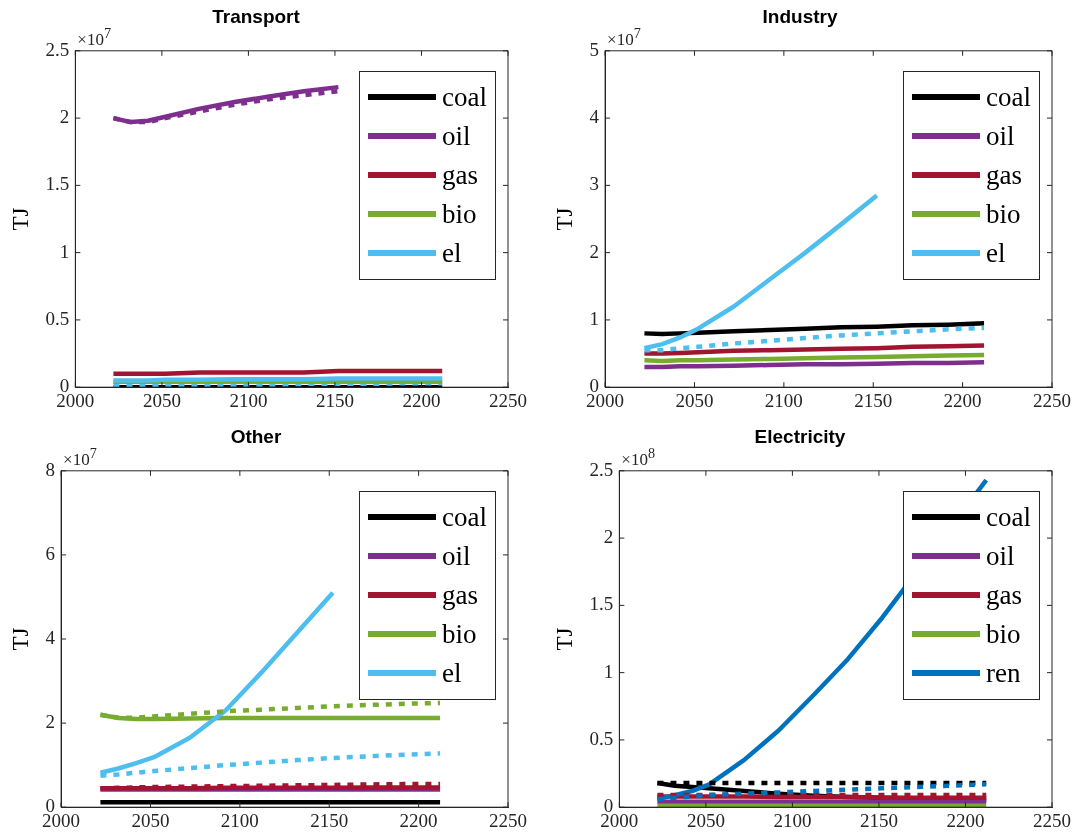 Image resolution: width=1088 pixels, height=840 pixels. Describe the element at coordinates (50, 469) in the screenshot. I see `y-tick-label: 8` at that location.